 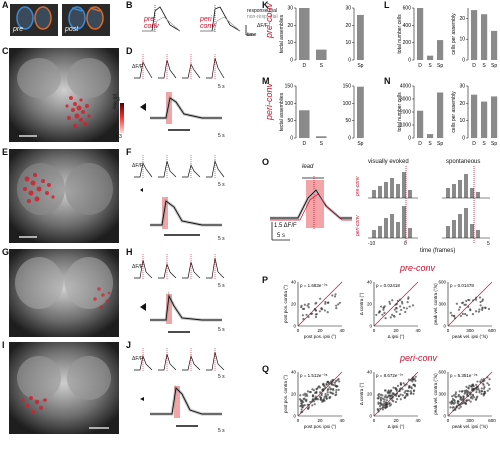 What do you see at coordinates (494, 117) in the screenshot?
I see `bar-Sp` at bounding box center [494, 117].